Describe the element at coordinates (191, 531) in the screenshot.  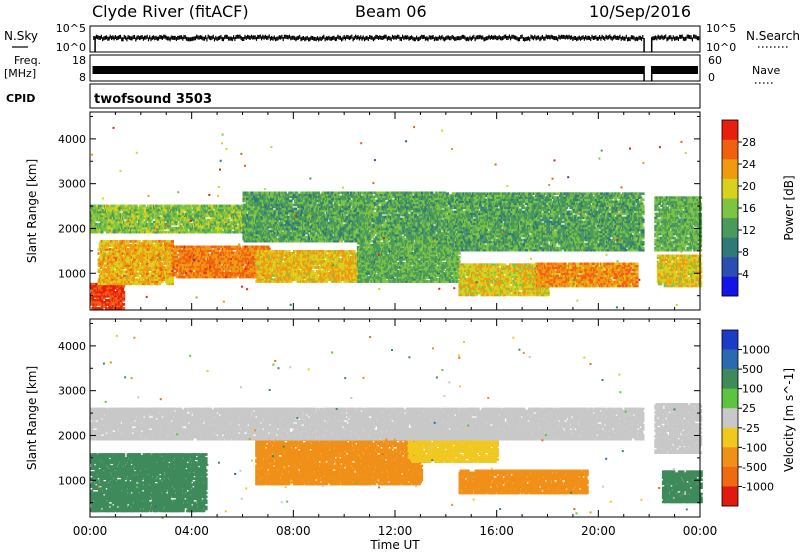
I see `x-tick-label: 04:00` at that location.